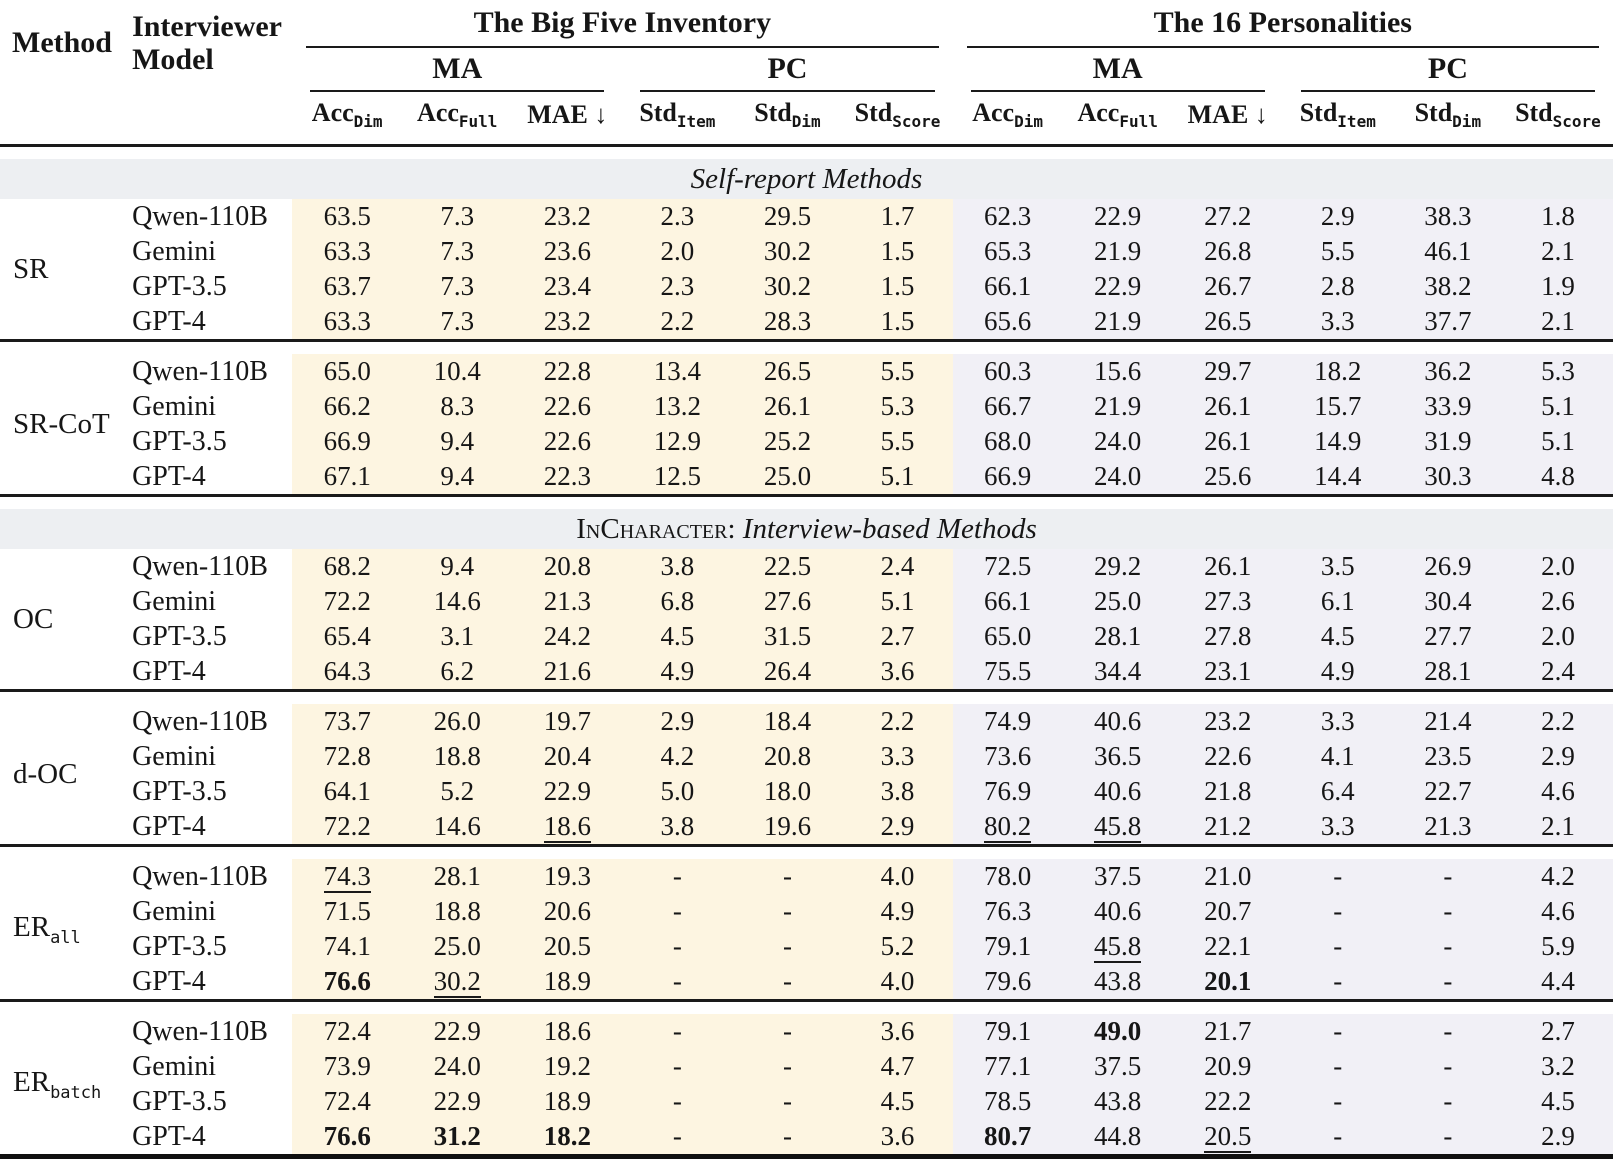 This screenshot has width=1613, height=1170. What do you see at coordinates (1117, 566) in the screenshot?
I see `value-cell: 29.2` at bounding box center [1117, 566].